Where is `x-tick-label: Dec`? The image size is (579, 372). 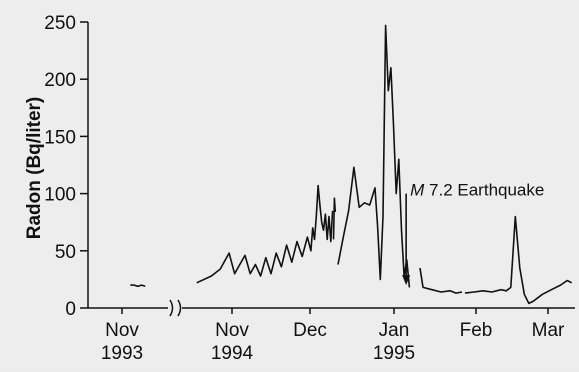 x-tick-label: Dec is located at coordinates (310, 330).